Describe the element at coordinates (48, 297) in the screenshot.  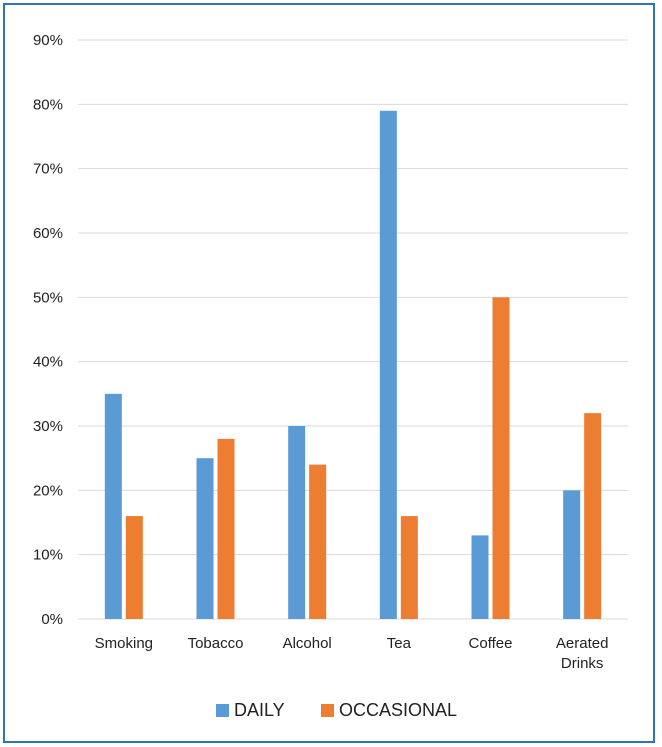
I see `y-tick-label: 50%` at that location.